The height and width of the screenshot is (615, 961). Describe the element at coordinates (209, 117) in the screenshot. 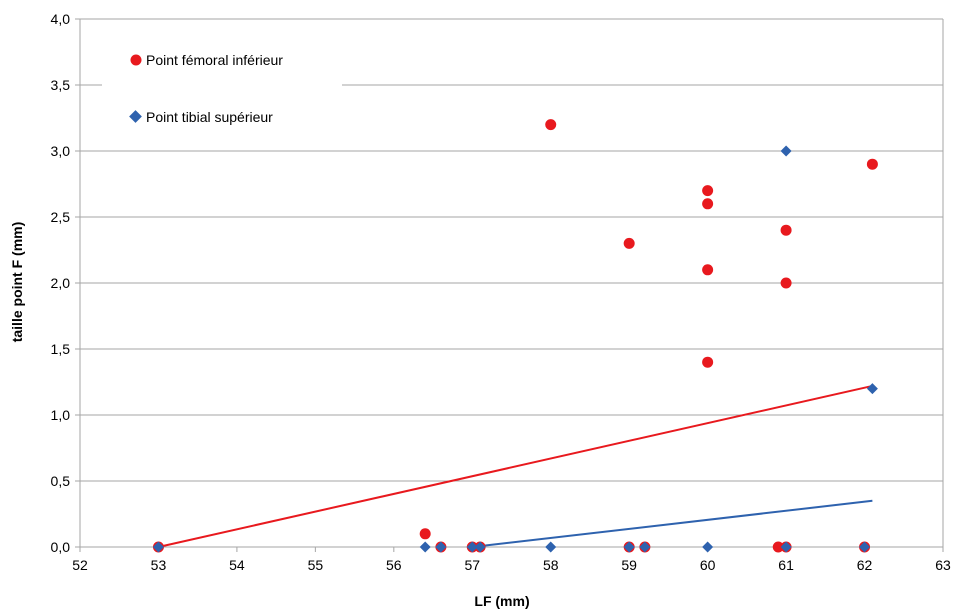

I see `legend-label-tibial: Point tibial supérieur` at that location.